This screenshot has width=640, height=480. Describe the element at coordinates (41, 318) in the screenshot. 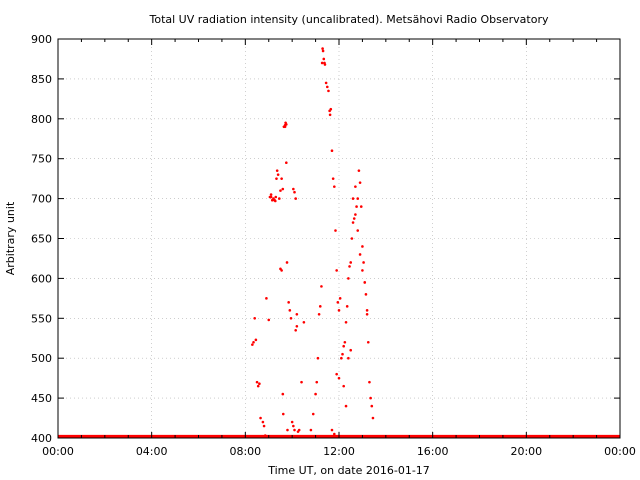

I see `y-tick-label: 550` at that location.